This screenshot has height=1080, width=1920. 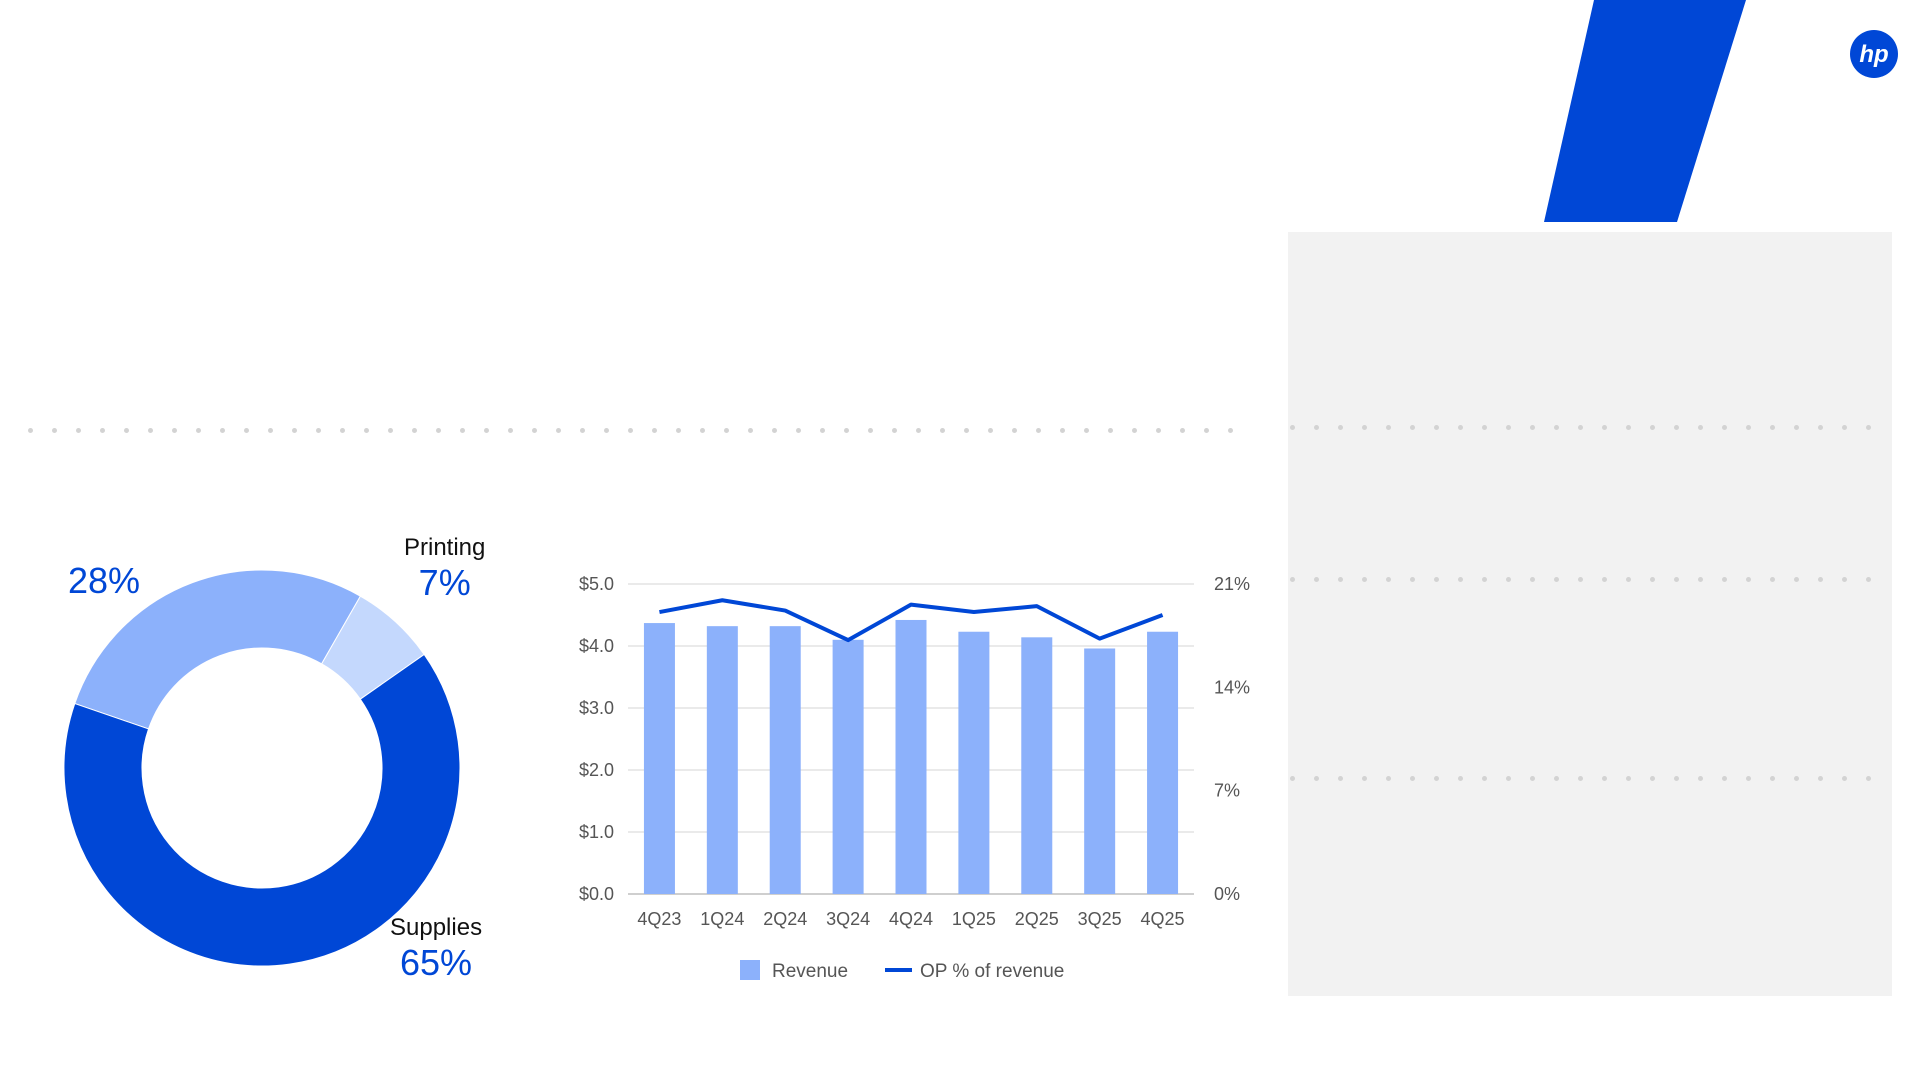 I want to click on op-line, so click(x=911, y=620).